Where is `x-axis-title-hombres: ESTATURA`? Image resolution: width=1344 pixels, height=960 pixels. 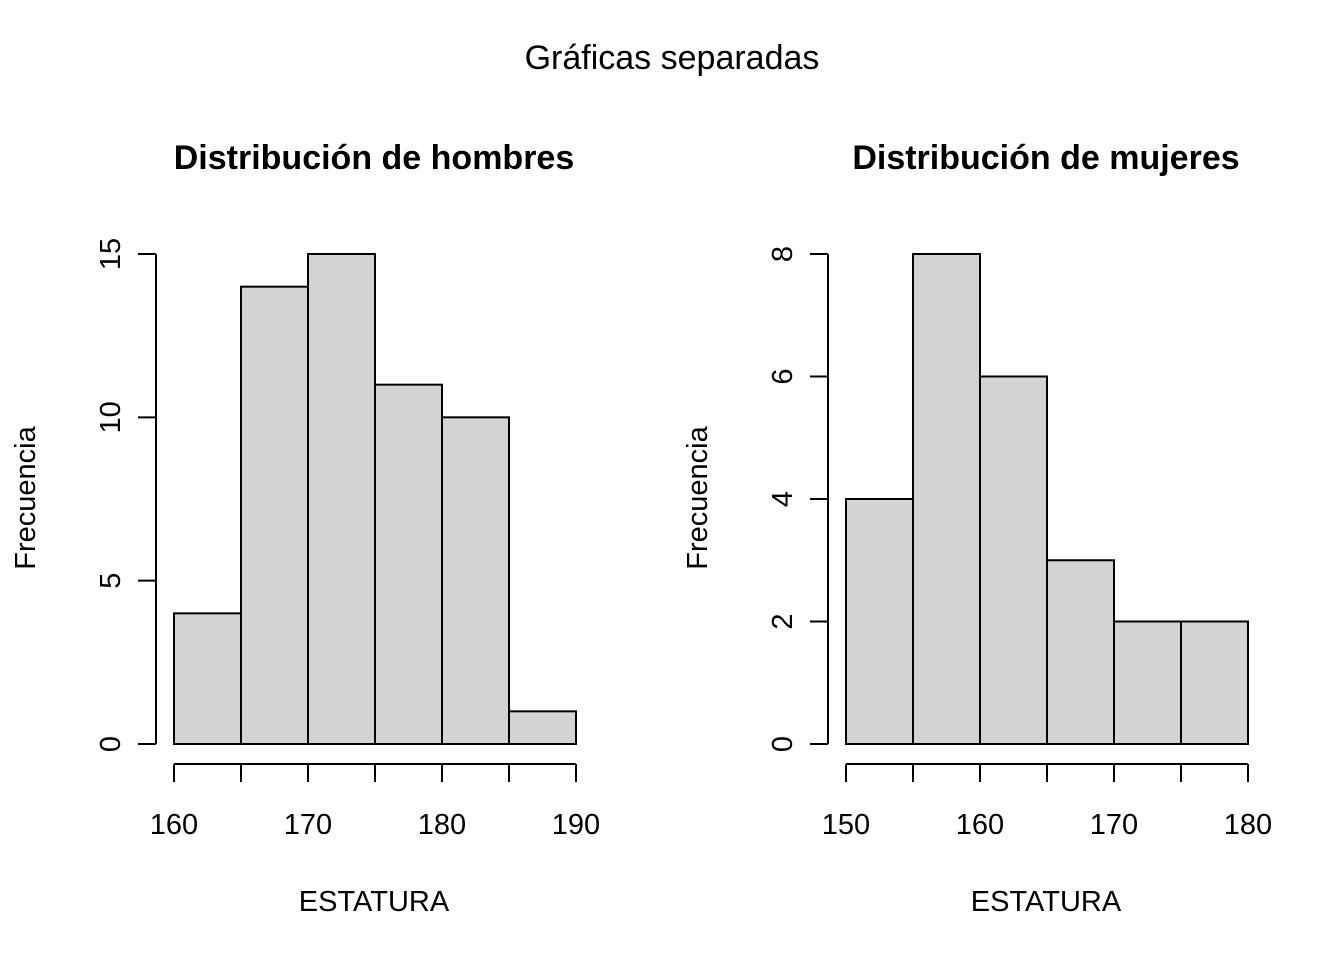 x-axis-title-hombres: ESTATURA is located at coordinates (374, 902).